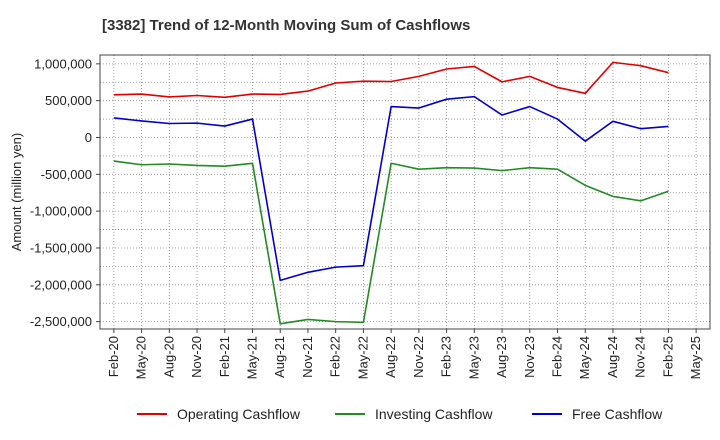 This screenshot has height=440, width=720. What do you see at coordinates (617, 414) in the screenshot?
I see `legend-label: Free Cashflow` at bounding box center [617, 414].